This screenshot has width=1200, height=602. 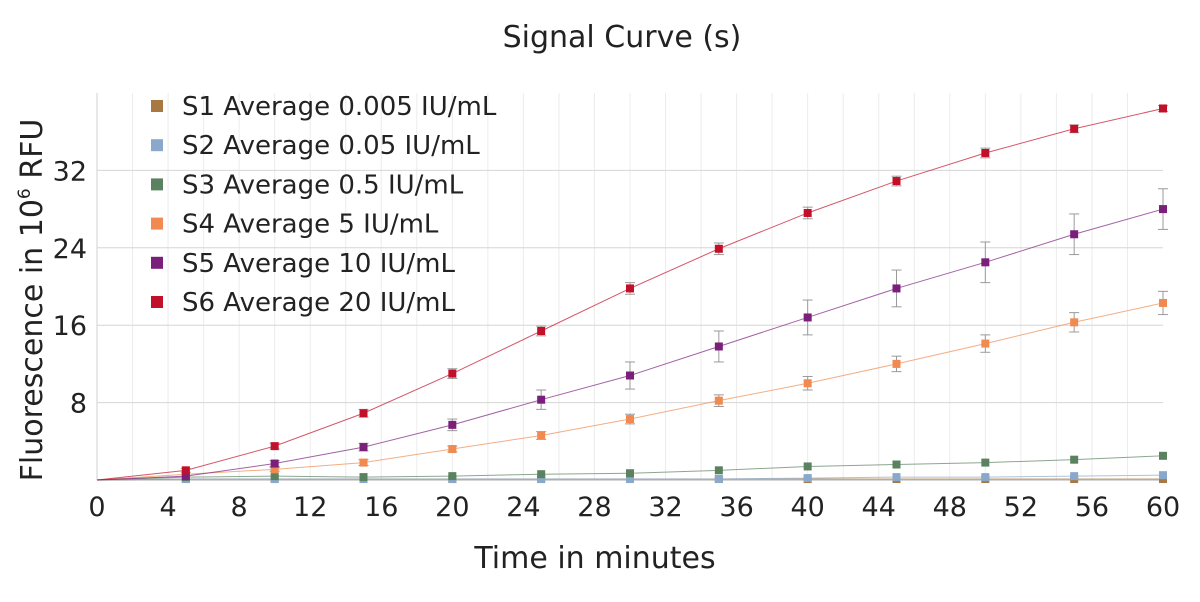 What do you see at coordinates (1021, 507) in the screenshot?
I see `x-tick-label: 52` at bounding box center [1021, 507].